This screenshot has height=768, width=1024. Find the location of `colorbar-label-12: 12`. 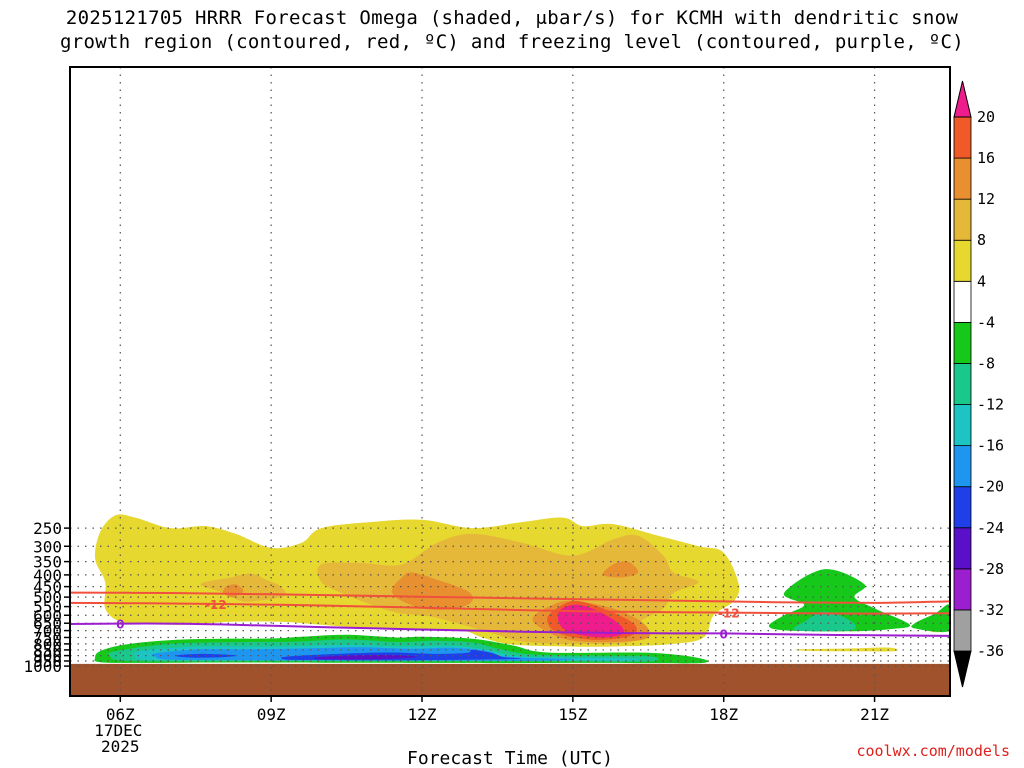

colorbar-label-12: 12 is located at coordinates (986, 199).